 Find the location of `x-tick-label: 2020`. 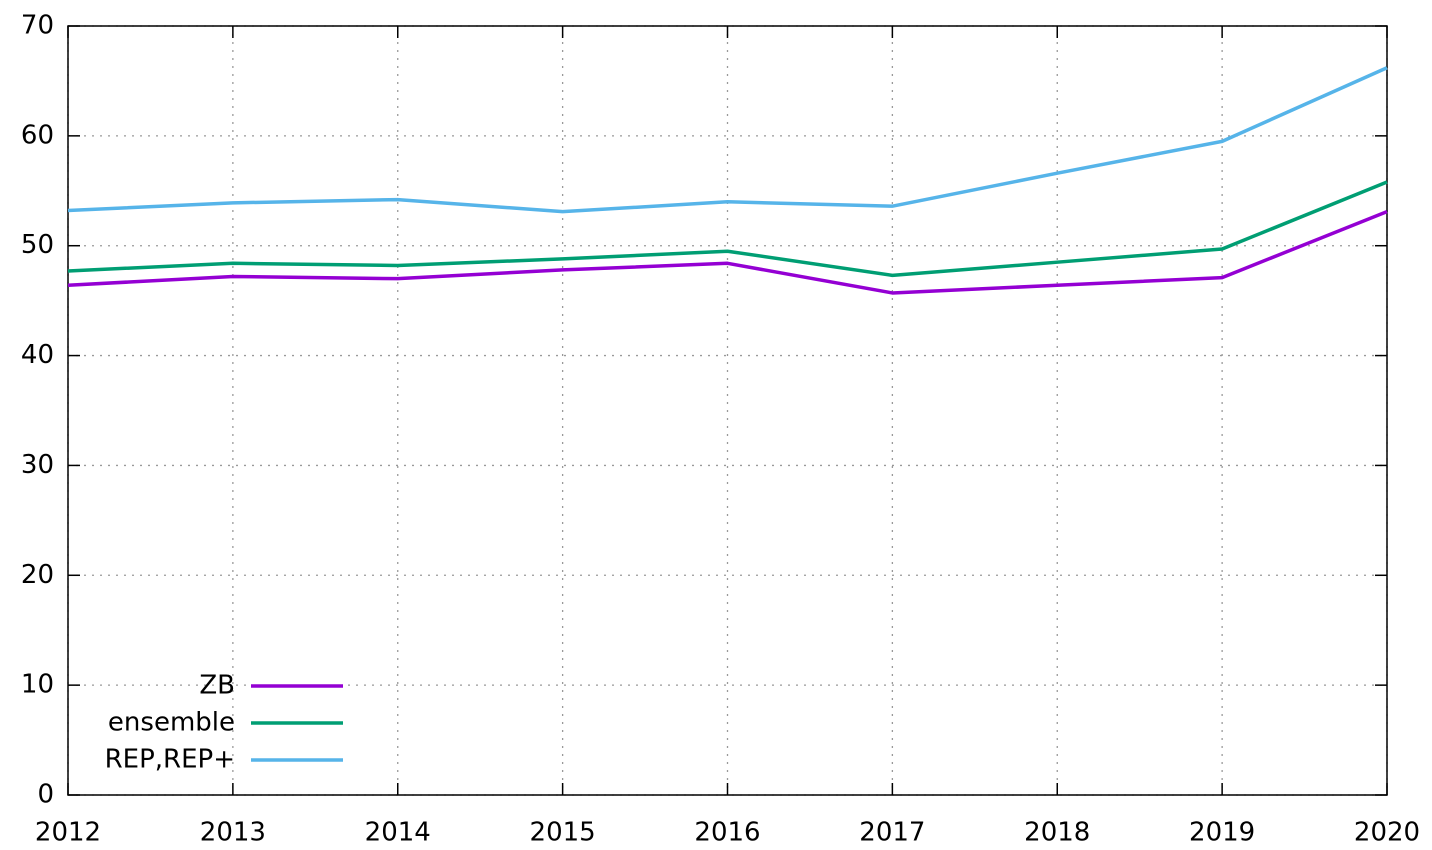

x-tick-label: 2020 is located at coordinates (1387, 833).